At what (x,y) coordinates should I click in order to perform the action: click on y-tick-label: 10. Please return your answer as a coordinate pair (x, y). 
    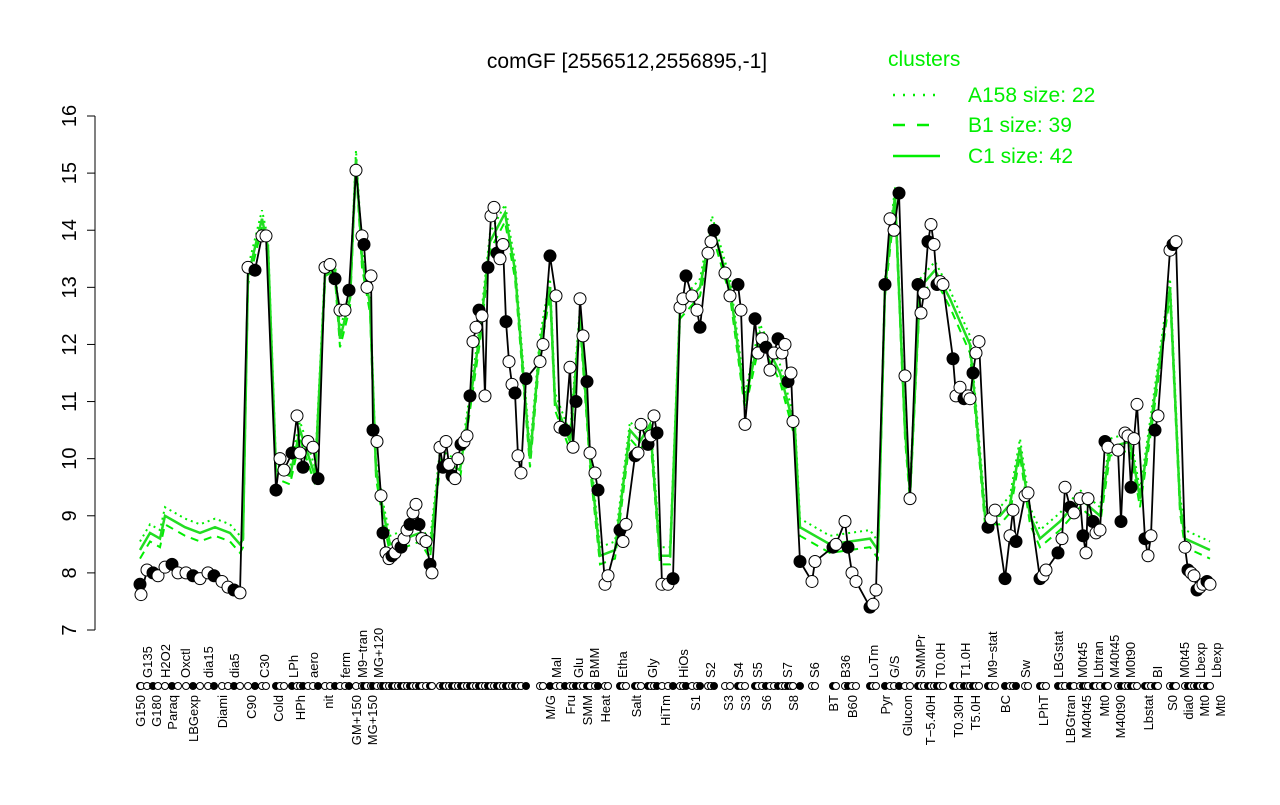
    Looking at the image, I should click on (70, 459).